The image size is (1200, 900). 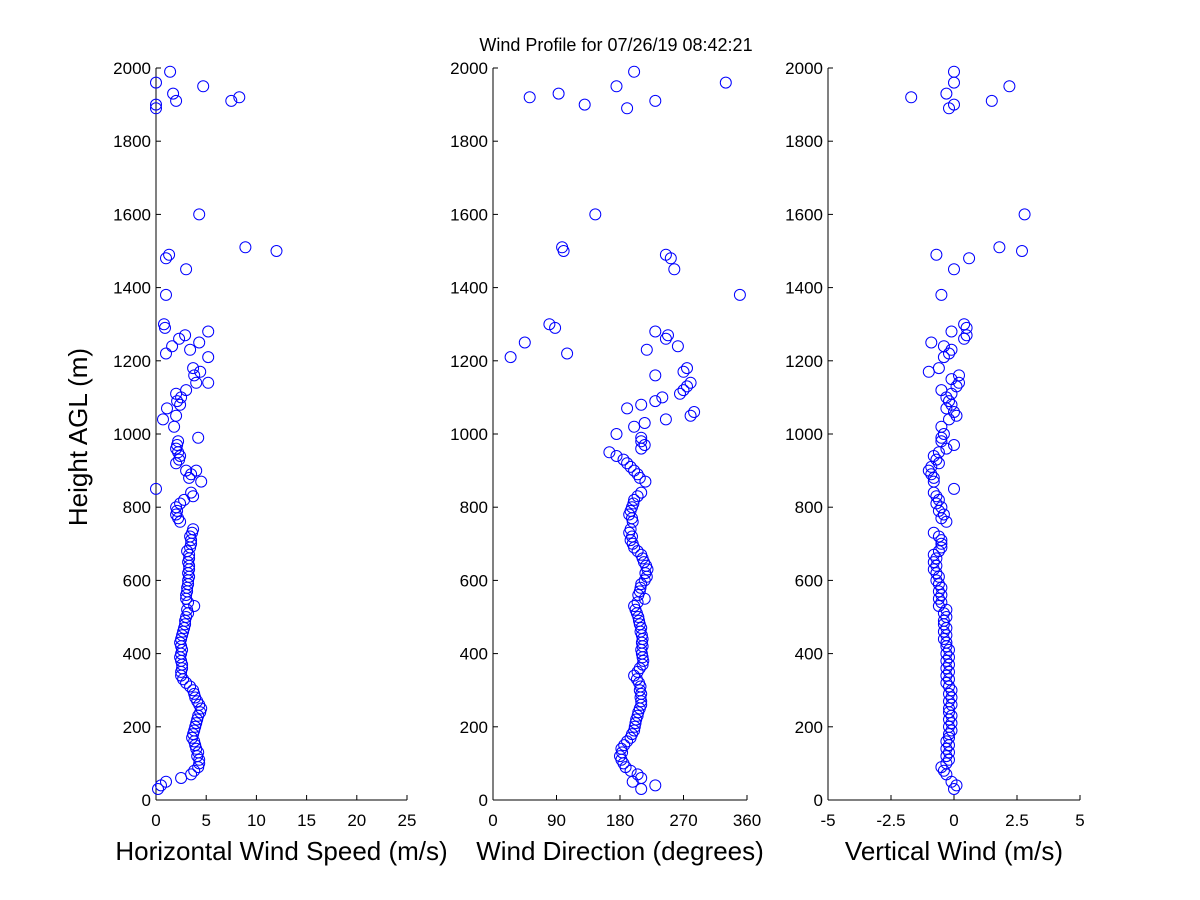 What do you see at coordinates (747, 820) in the screenshot?
I see `x-tick-label: 360` at bounding box center [747, 820].